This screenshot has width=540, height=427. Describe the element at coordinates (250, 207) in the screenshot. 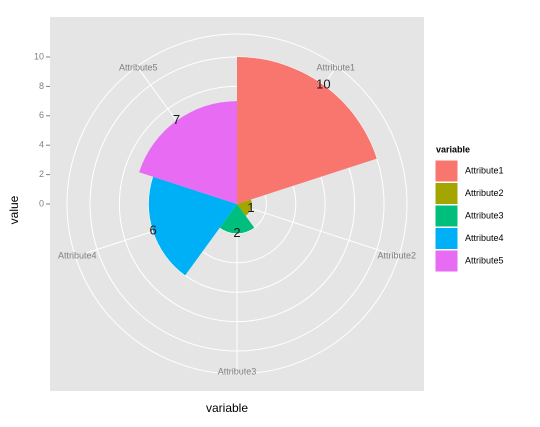

I see `data-label: 1` at that location.